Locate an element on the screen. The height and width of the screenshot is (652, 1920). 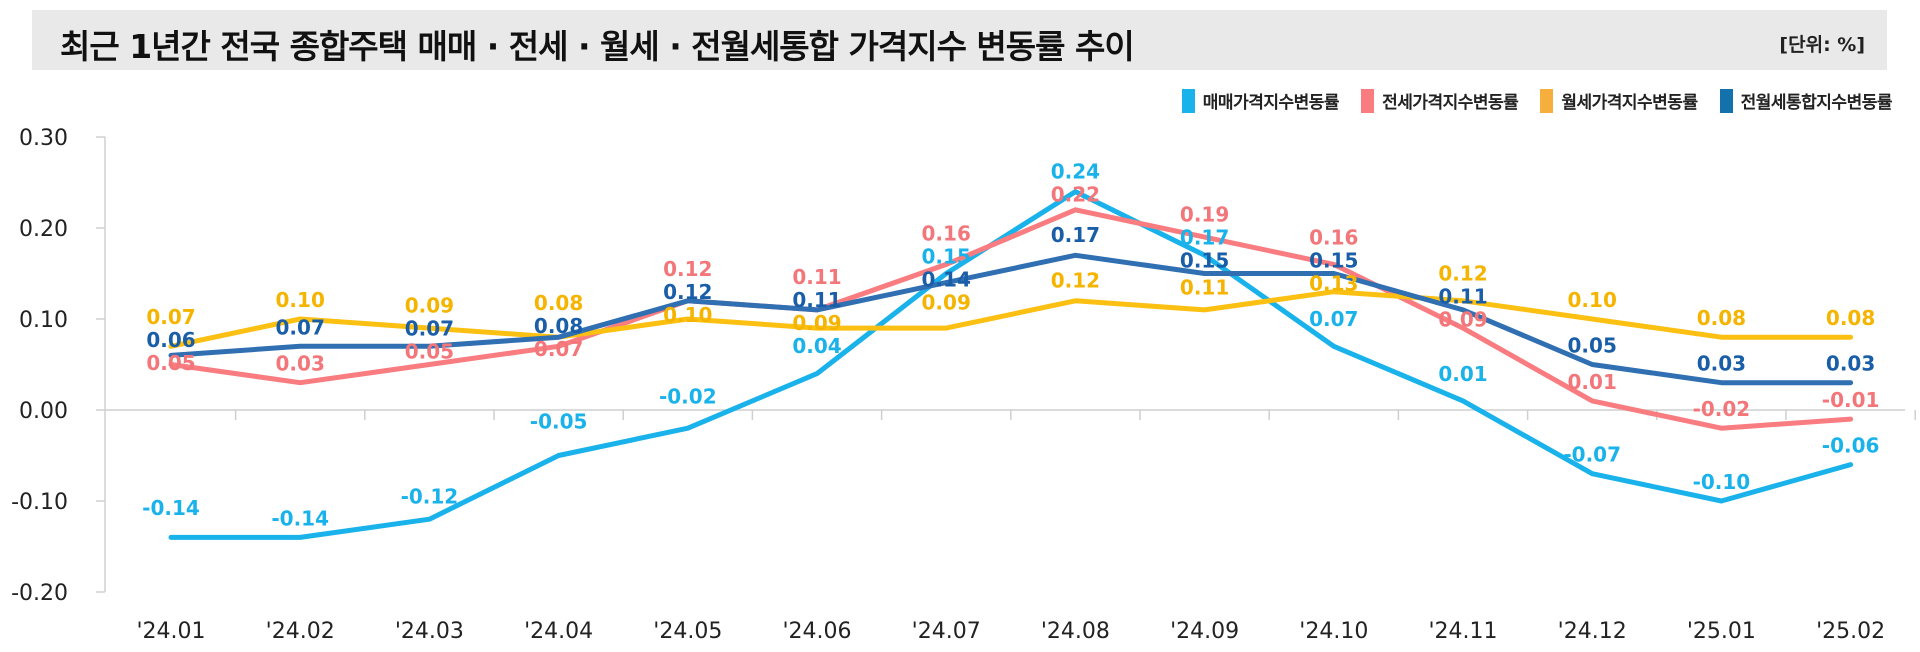
y-tick-label: -0.20 is located at coordinates (39, 593).